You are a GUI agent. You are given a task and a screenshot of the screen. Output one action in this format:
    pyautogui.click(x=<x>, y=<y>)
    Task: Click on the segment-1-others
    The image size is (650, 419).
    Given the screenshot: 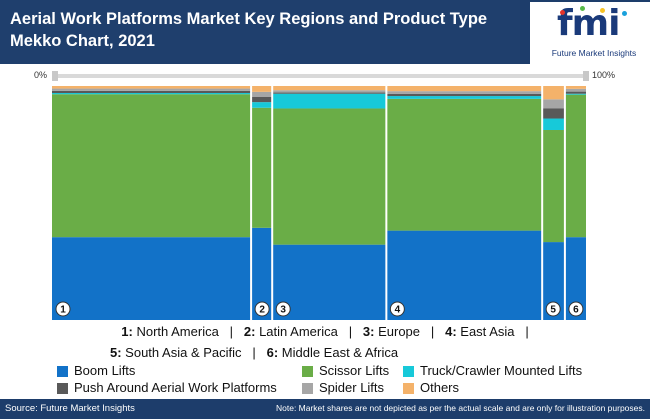 What is the action you would take?
    pyautogui.click(x=152, y=87)
    